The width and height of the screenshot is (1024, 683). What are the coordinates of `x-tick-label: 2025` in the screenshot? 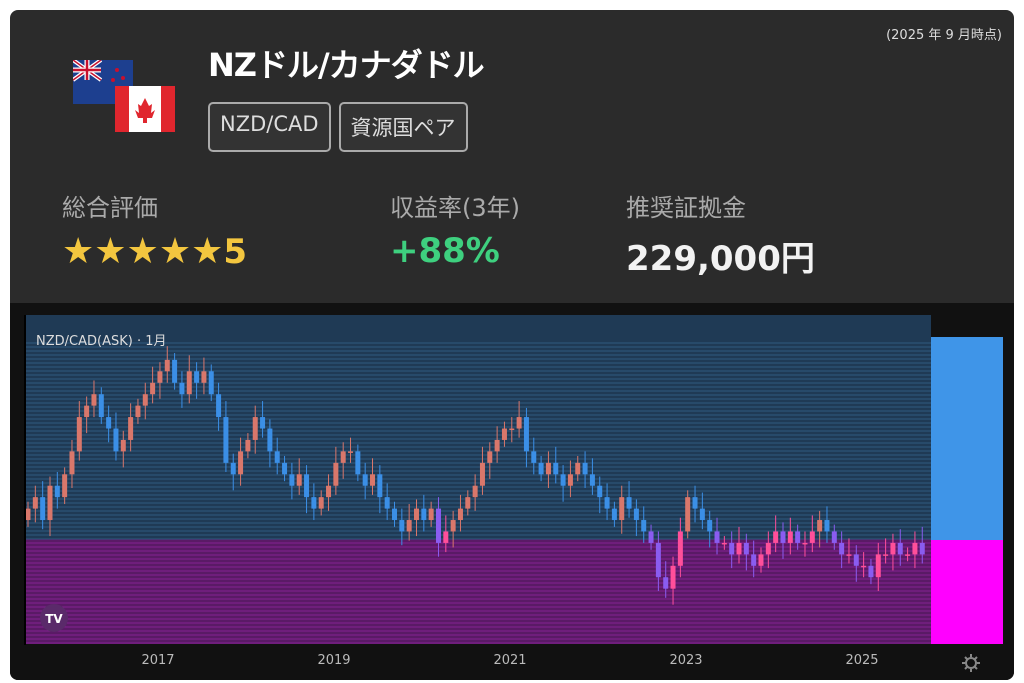 It's located at (861, 660).